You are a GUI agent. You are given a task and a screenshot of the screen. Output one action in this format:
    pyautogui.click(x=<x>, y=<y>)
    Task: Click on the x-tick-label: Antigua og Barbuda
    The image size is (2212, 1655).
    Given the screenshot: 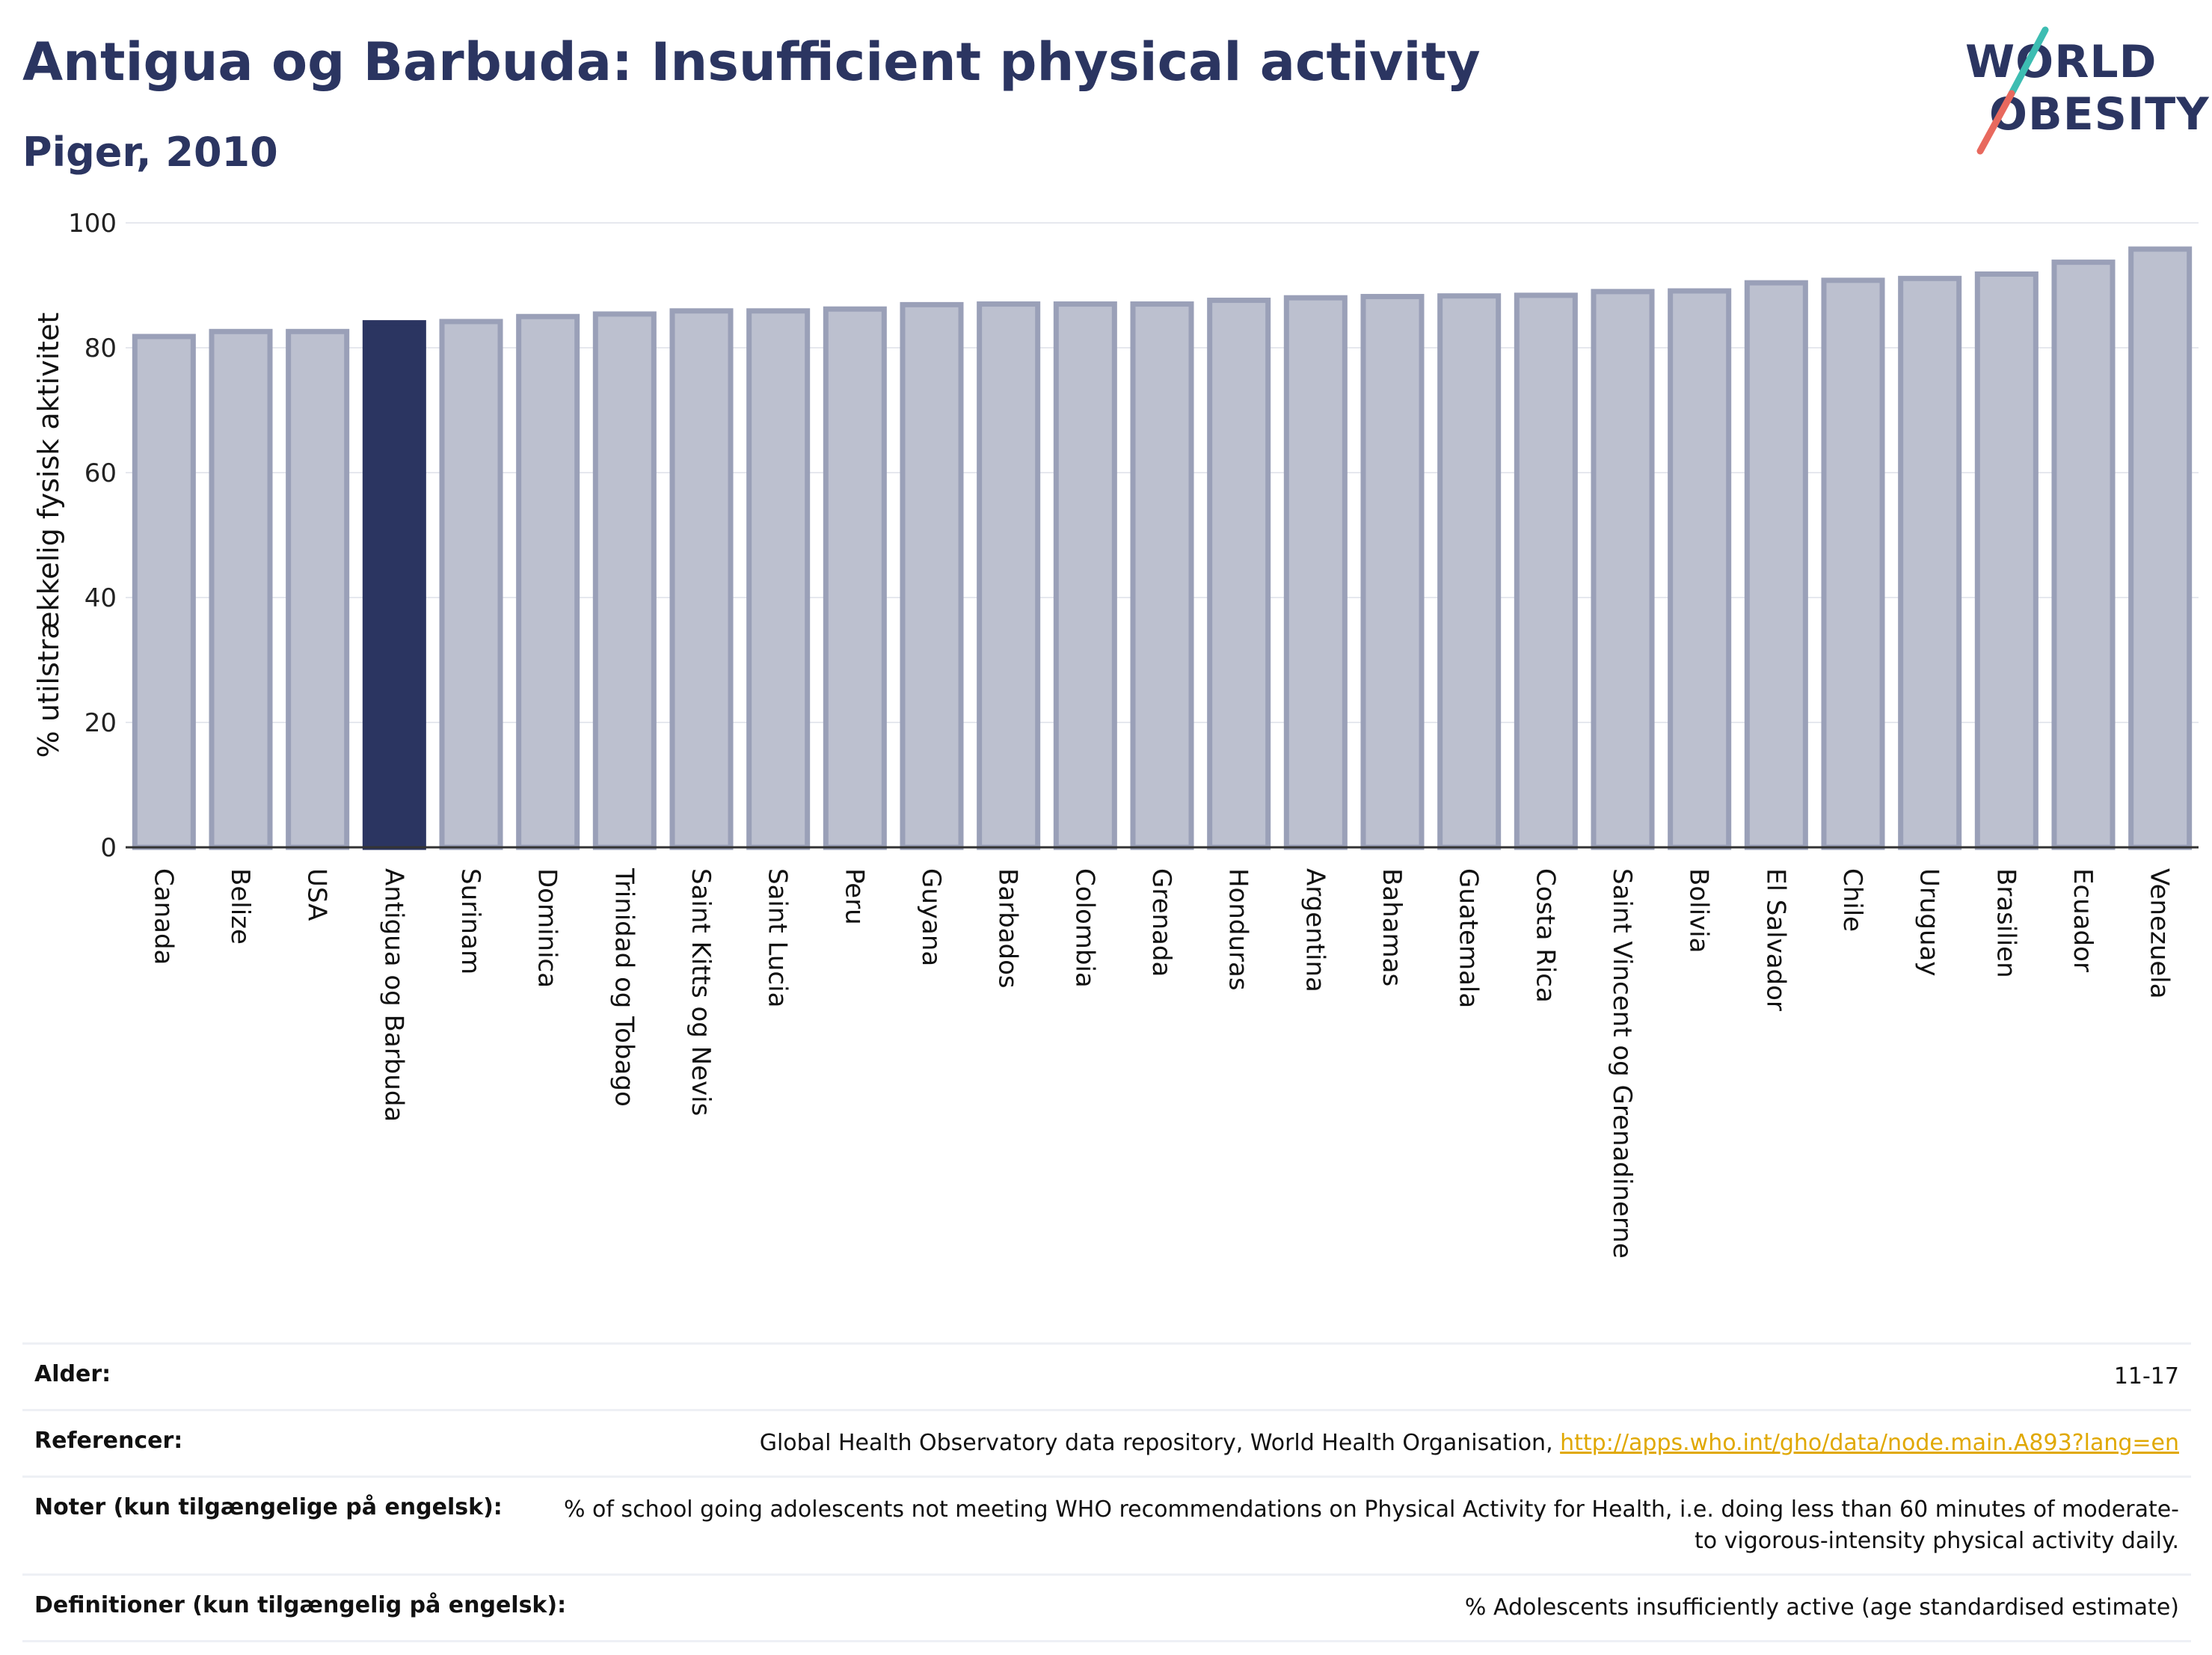 What is the action you would take?
    pyautogui.click(x=393, y=995)
    